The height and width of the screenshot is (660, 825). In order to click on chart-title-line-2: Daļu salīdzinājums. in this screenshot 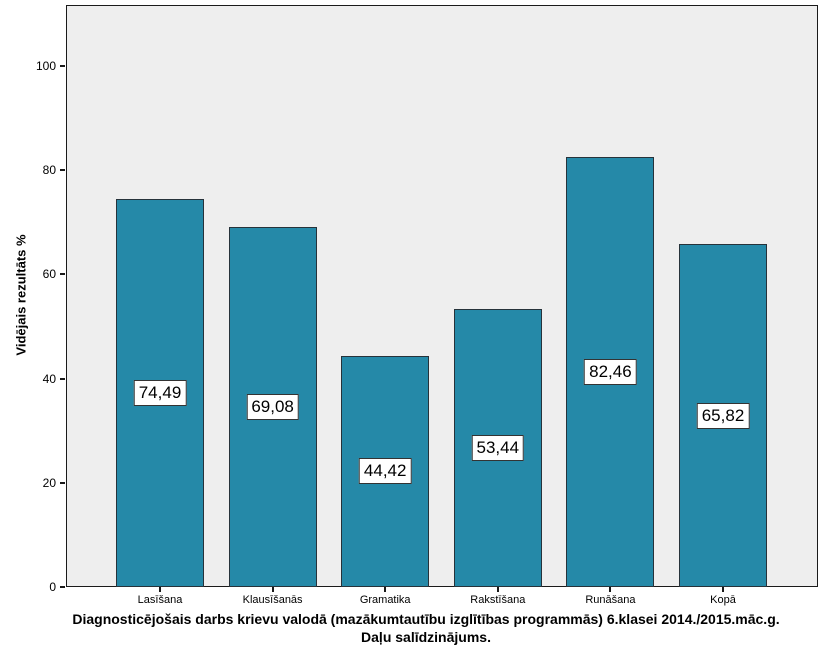, I will do `click(426, 637)`.